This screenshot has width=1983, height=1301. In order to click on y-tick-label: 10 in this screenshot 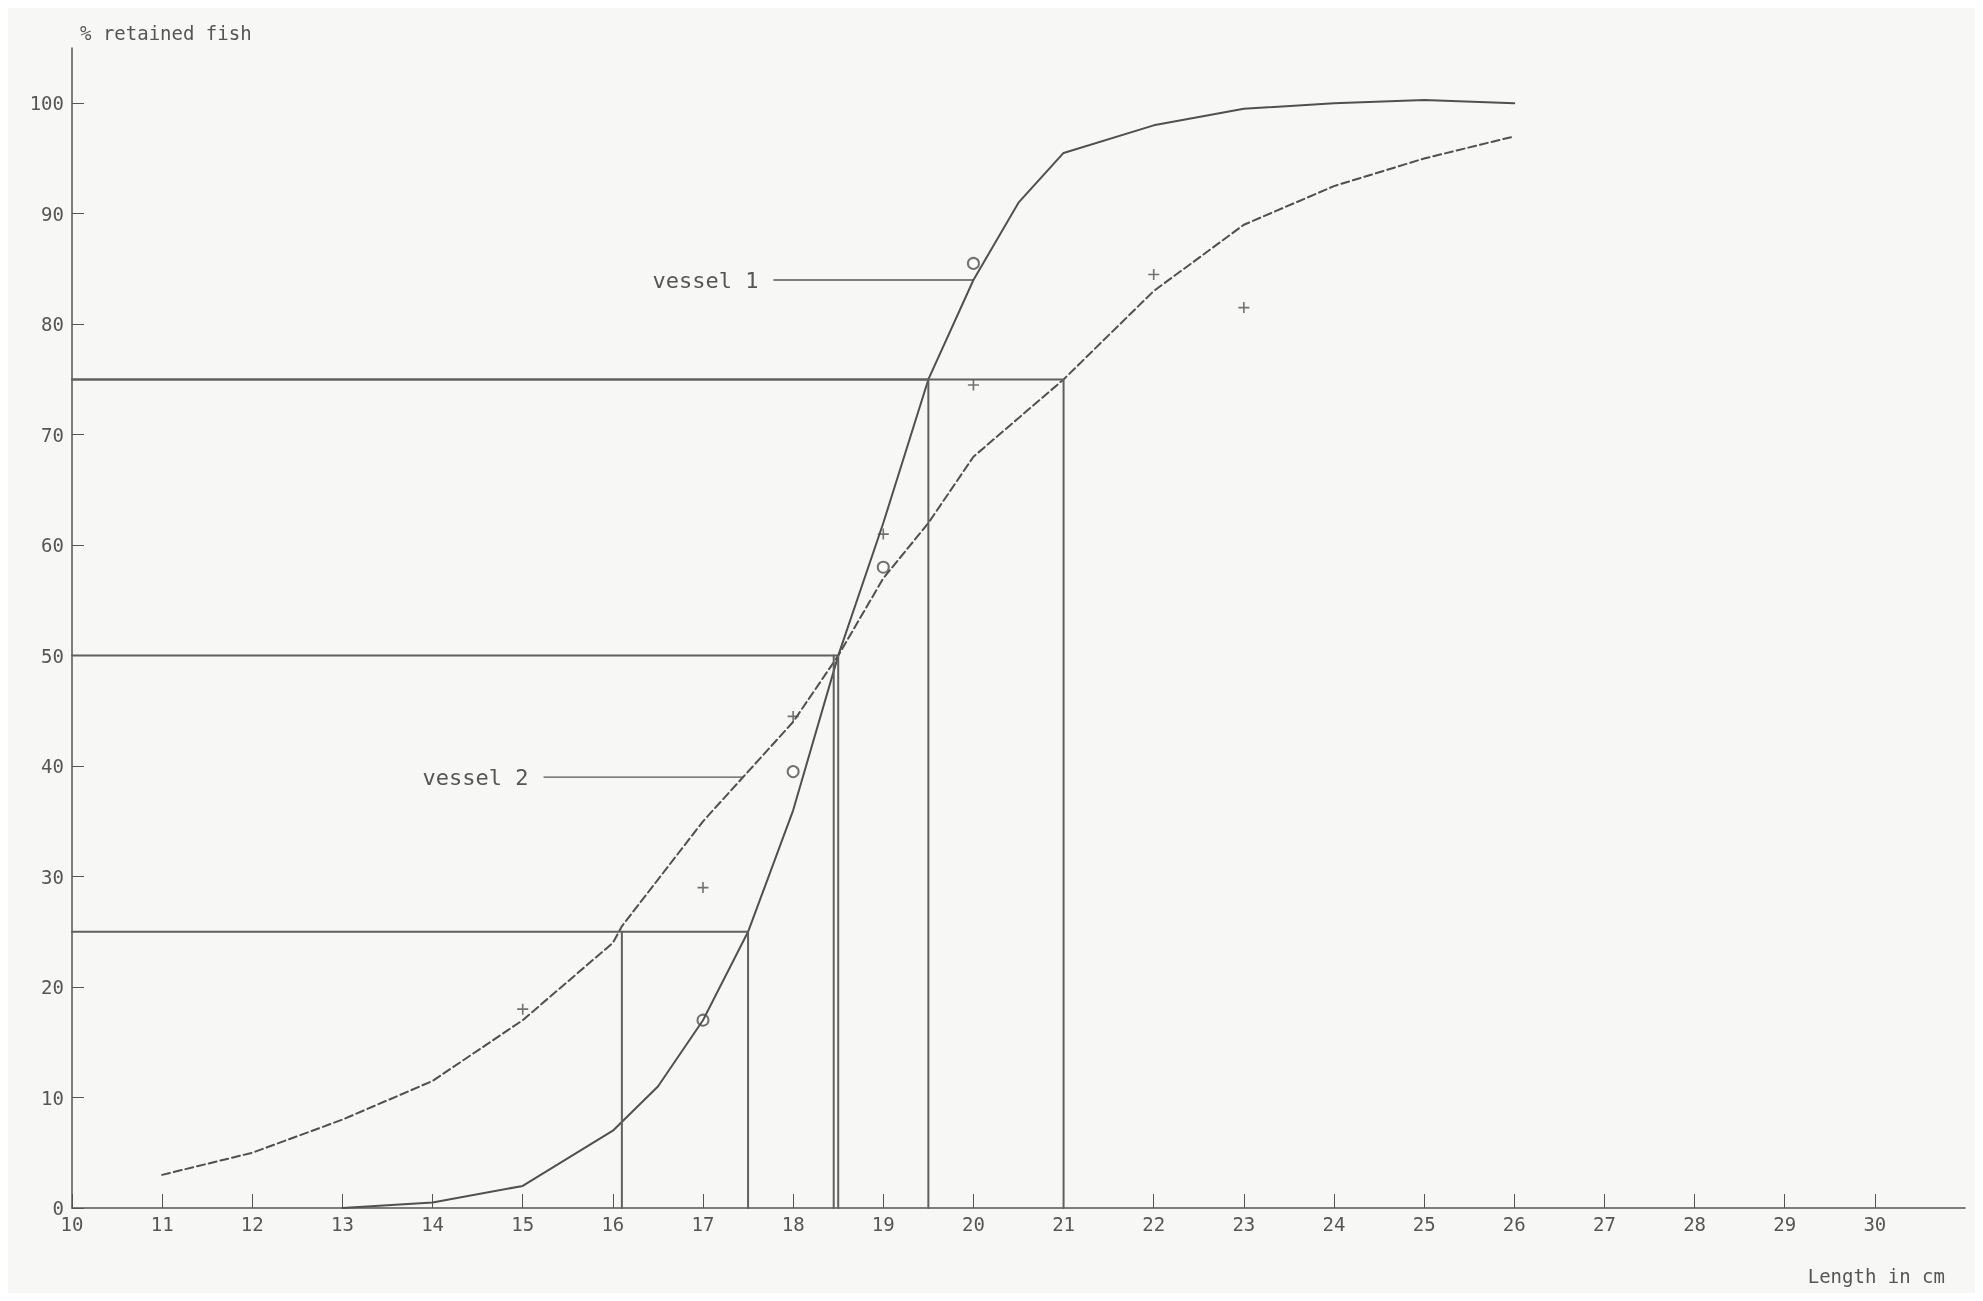, I will do `click(52, 1097)`.